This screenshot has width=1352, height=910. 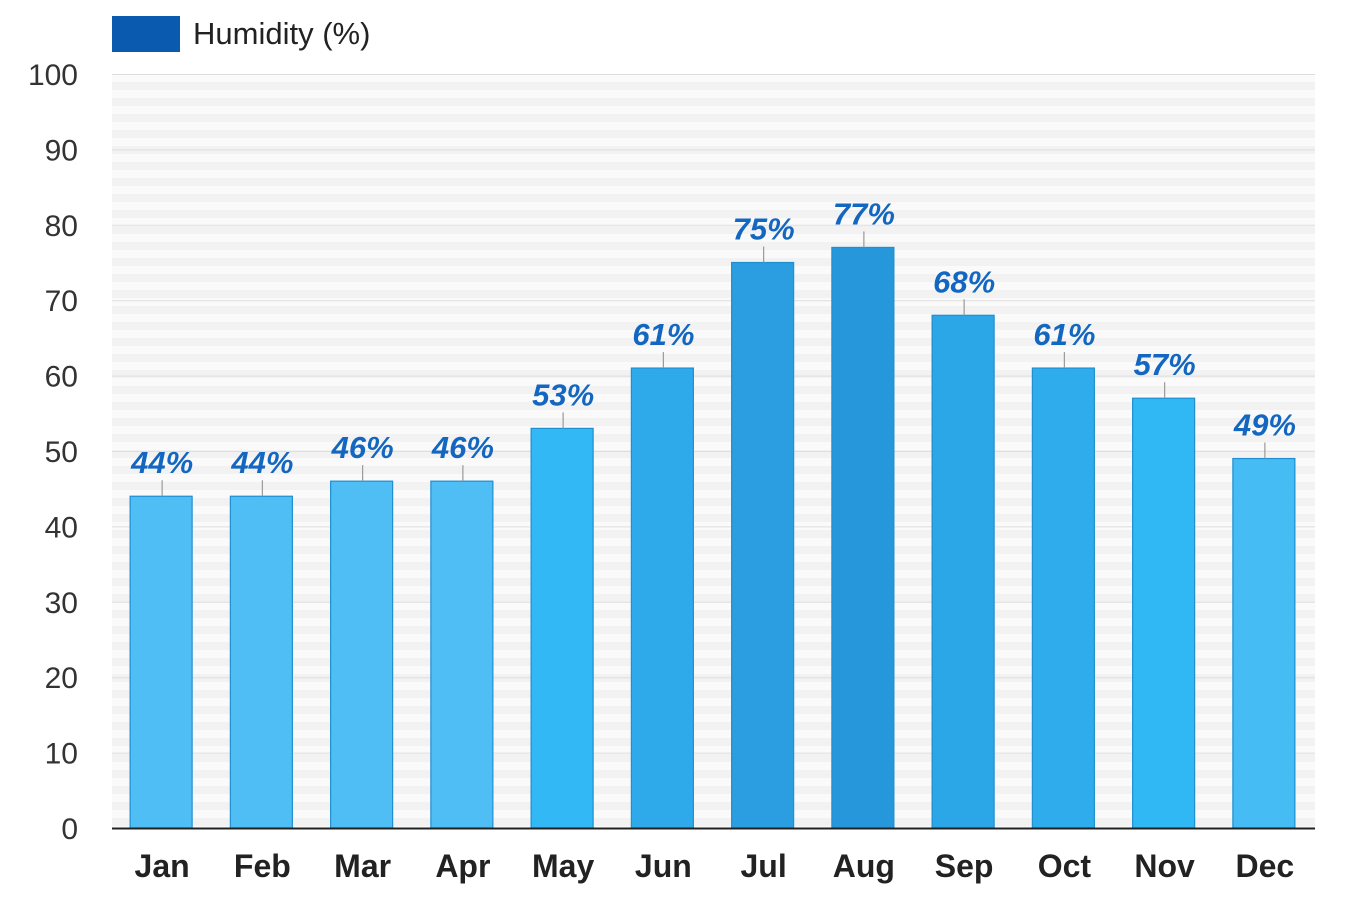 I want to click on bar-jan, so click(x=161, y=662).